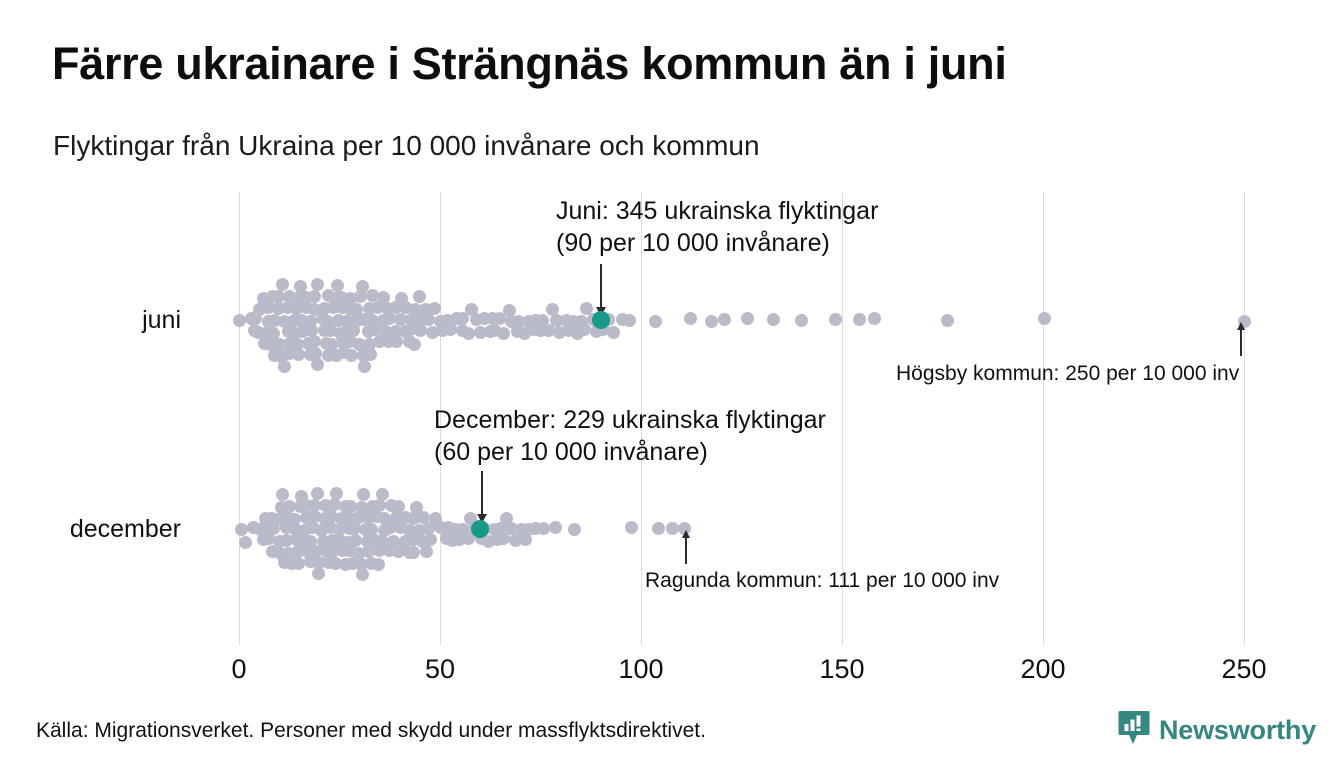 The image size is (1340, 780). What do you see at coordinates (440, 669) in the screenshot?
I see `x-tick-label-50: 50` at bounding box center [440, 669].